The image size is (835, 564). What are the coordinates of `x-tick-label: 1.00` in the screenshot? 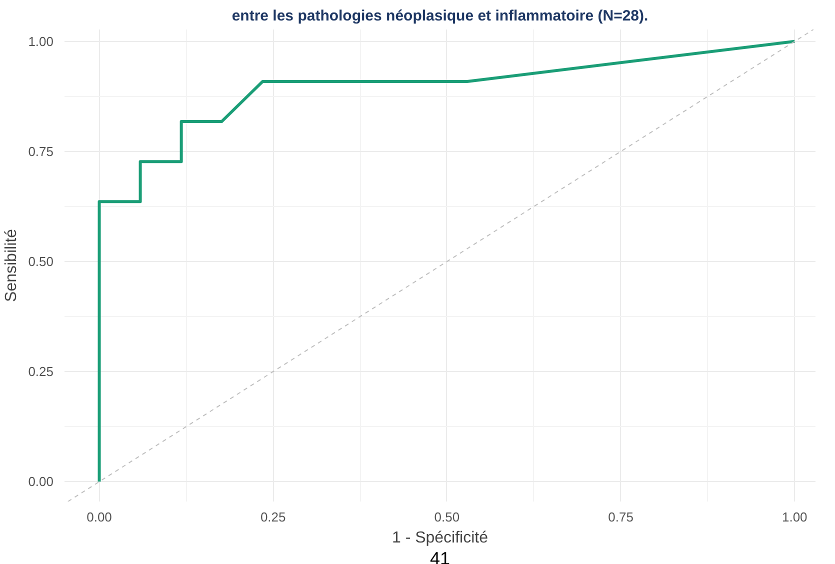 It's located at (795, 517).